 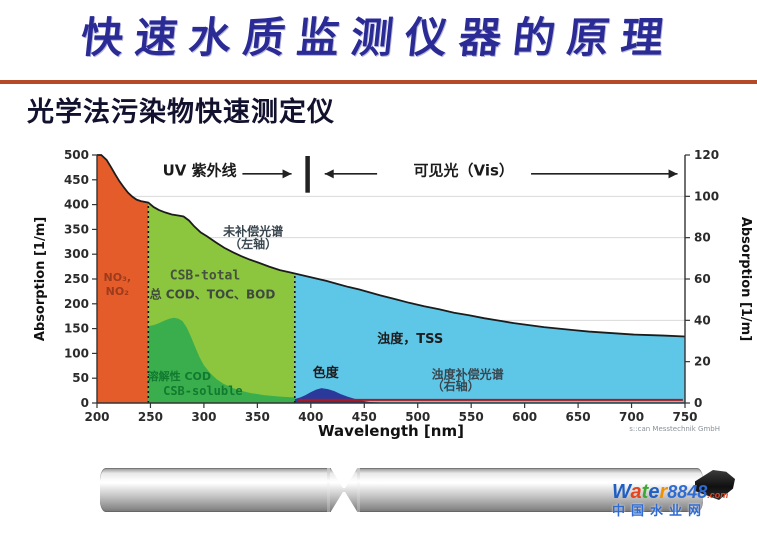 What do you see at coordinates (674, 429) in the screenshot?
I see `svg-text: s::can Messtechnik GmbH` at bounding box center [674, 429].